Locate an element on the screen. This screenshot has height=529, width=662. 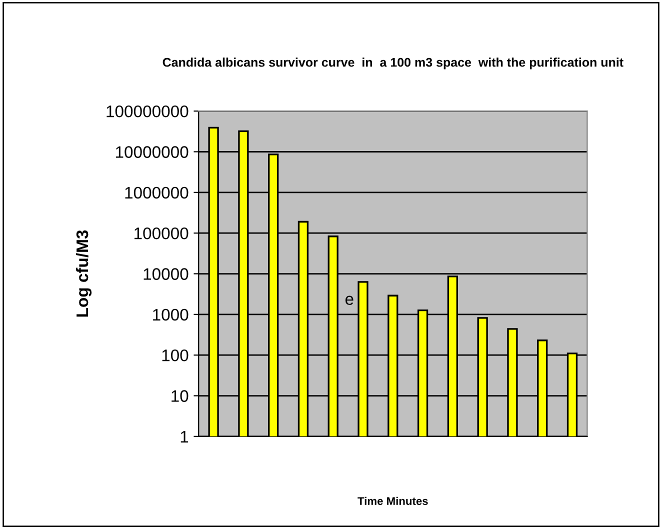
y-tick-label: 1000 is located at coordinates (170, 314).